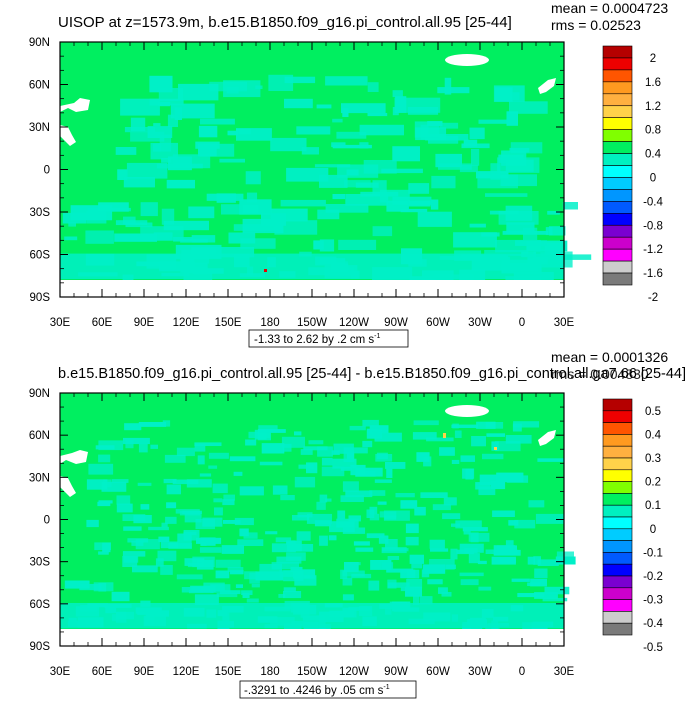  I want to click on panel-bottom-colorbar: 0.5 0.4 0.3 0.2 0.1 0 -0.1 -0.2 -0.3 -0.4 -0.5, so click(633, 526).